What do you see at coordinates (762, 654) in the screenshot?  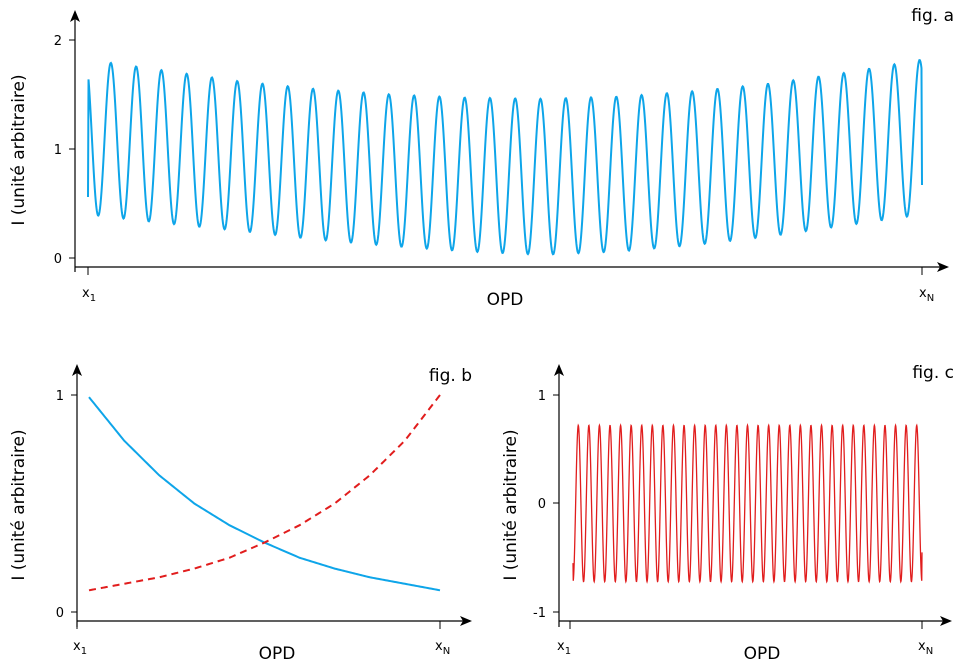 I see `panel-c-x-axis-label: OPD` at bounding box center [762, 654].